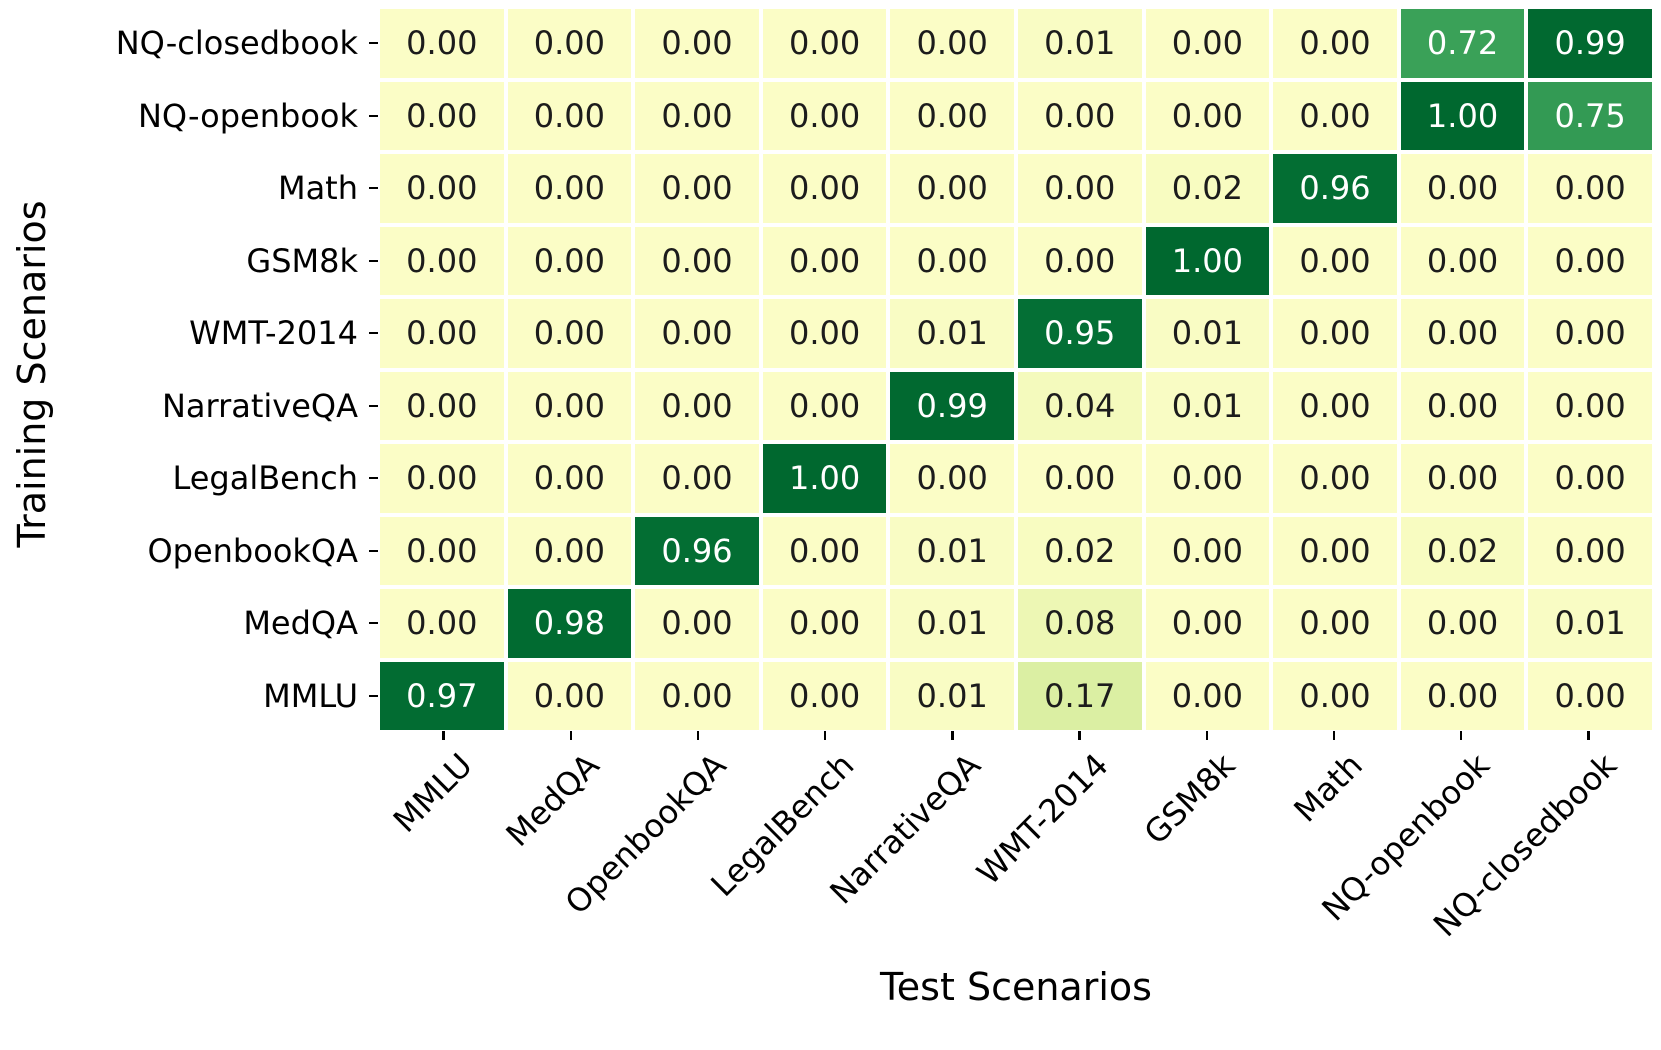 Image resolution: width=1661 pixels, height=1050 pixels. I want to click on heatmap-cell: 0.75, so click(1590, 115).